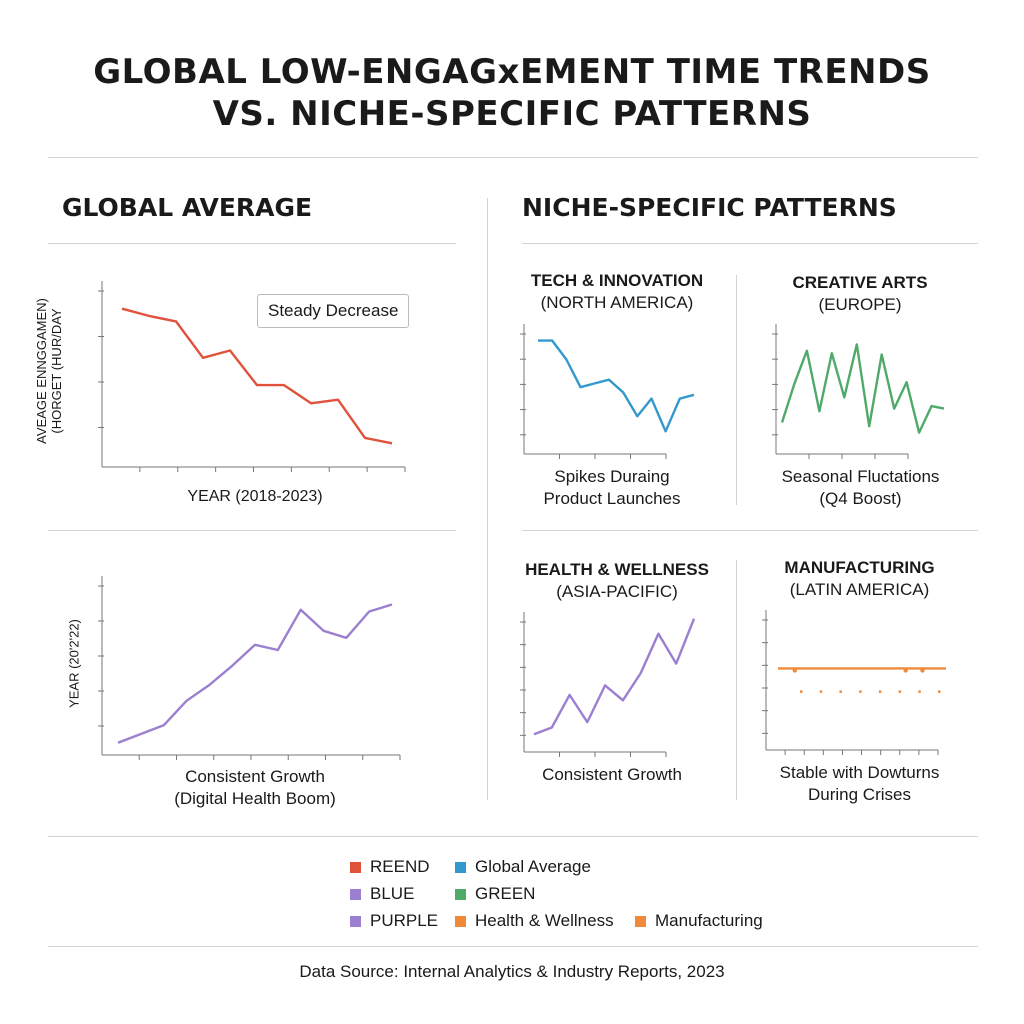 The width and height of the screenshot is (1024, 1024). I want to click on tech-caption: Spikes Duraing Product Launches, so click(612, 488).